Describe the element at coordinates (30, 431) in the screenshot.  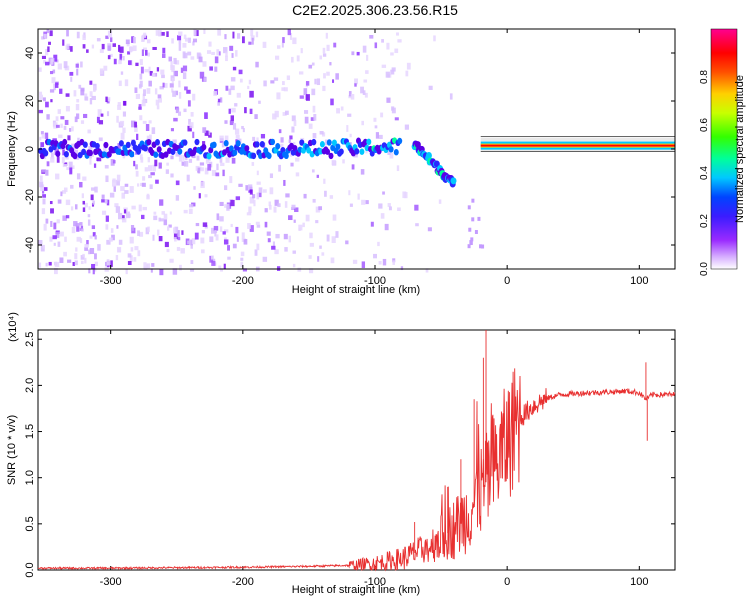
I see `snr-y-tick-label: 1.5` at that location.